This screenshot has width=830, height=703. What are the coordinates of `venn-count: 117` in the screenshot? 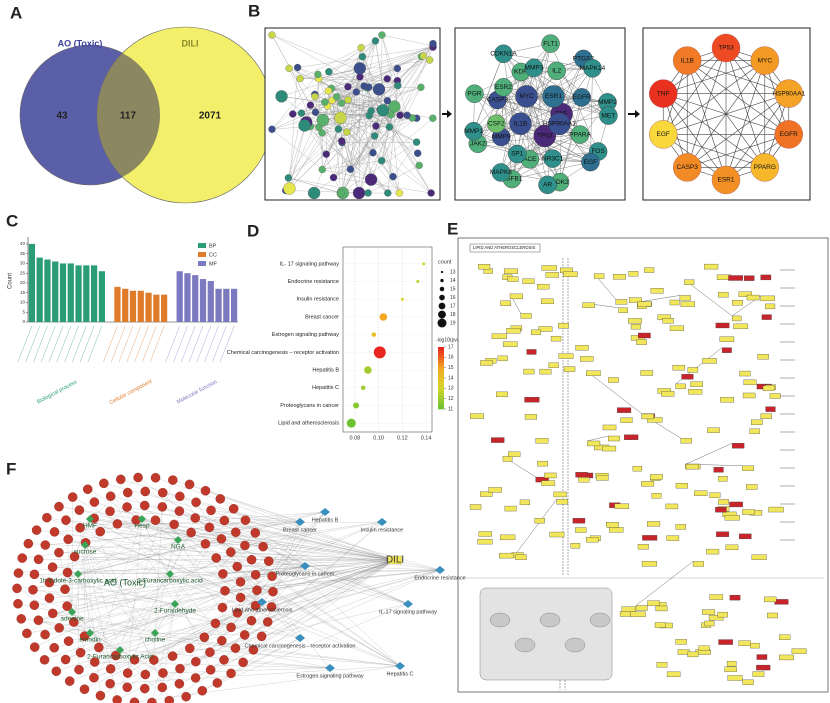 It's located at (128, 116).